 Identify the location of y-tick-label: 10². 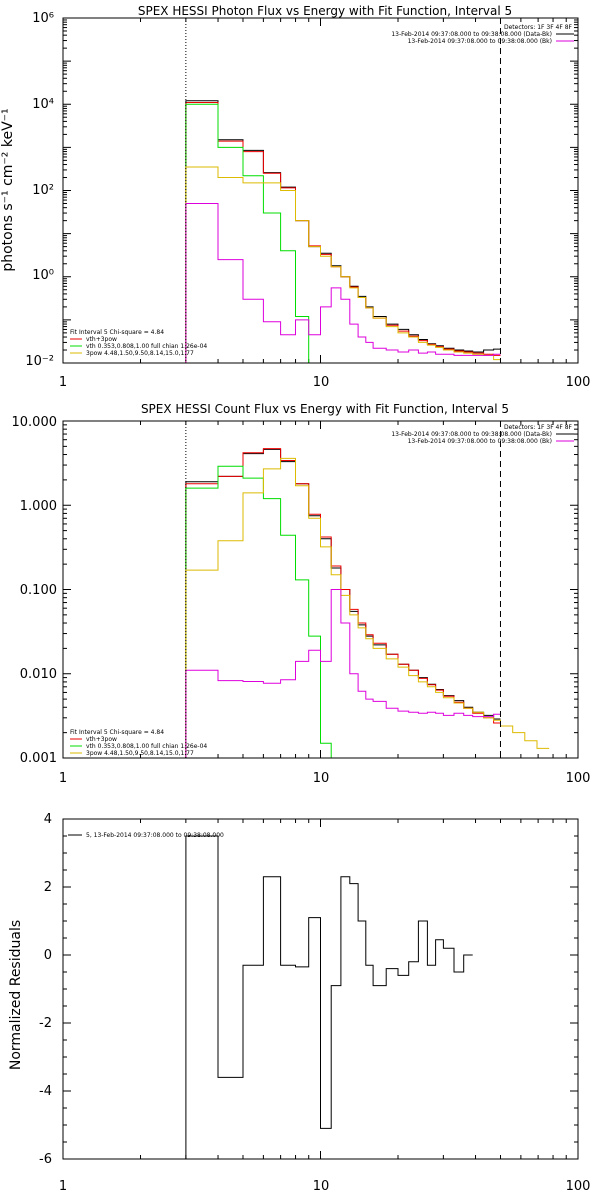
(43, 190).